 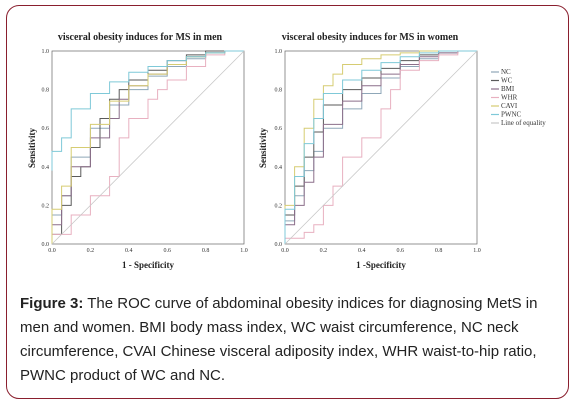 I want to click on series-line-pwnc, so click(x=147, y=110).